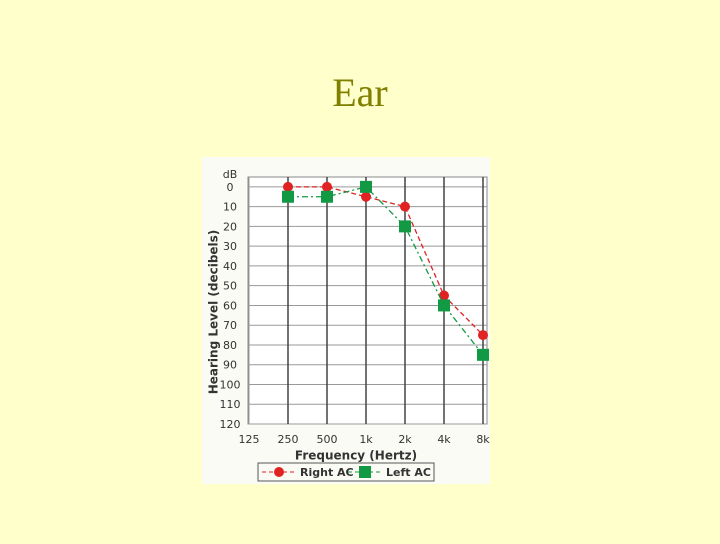 The width and height of the screenshot is (720, 544). What do you see at coordinates (408, 472) in the screenshot?
I see `legend-label: Left AC` at bounding box center [408, 472].